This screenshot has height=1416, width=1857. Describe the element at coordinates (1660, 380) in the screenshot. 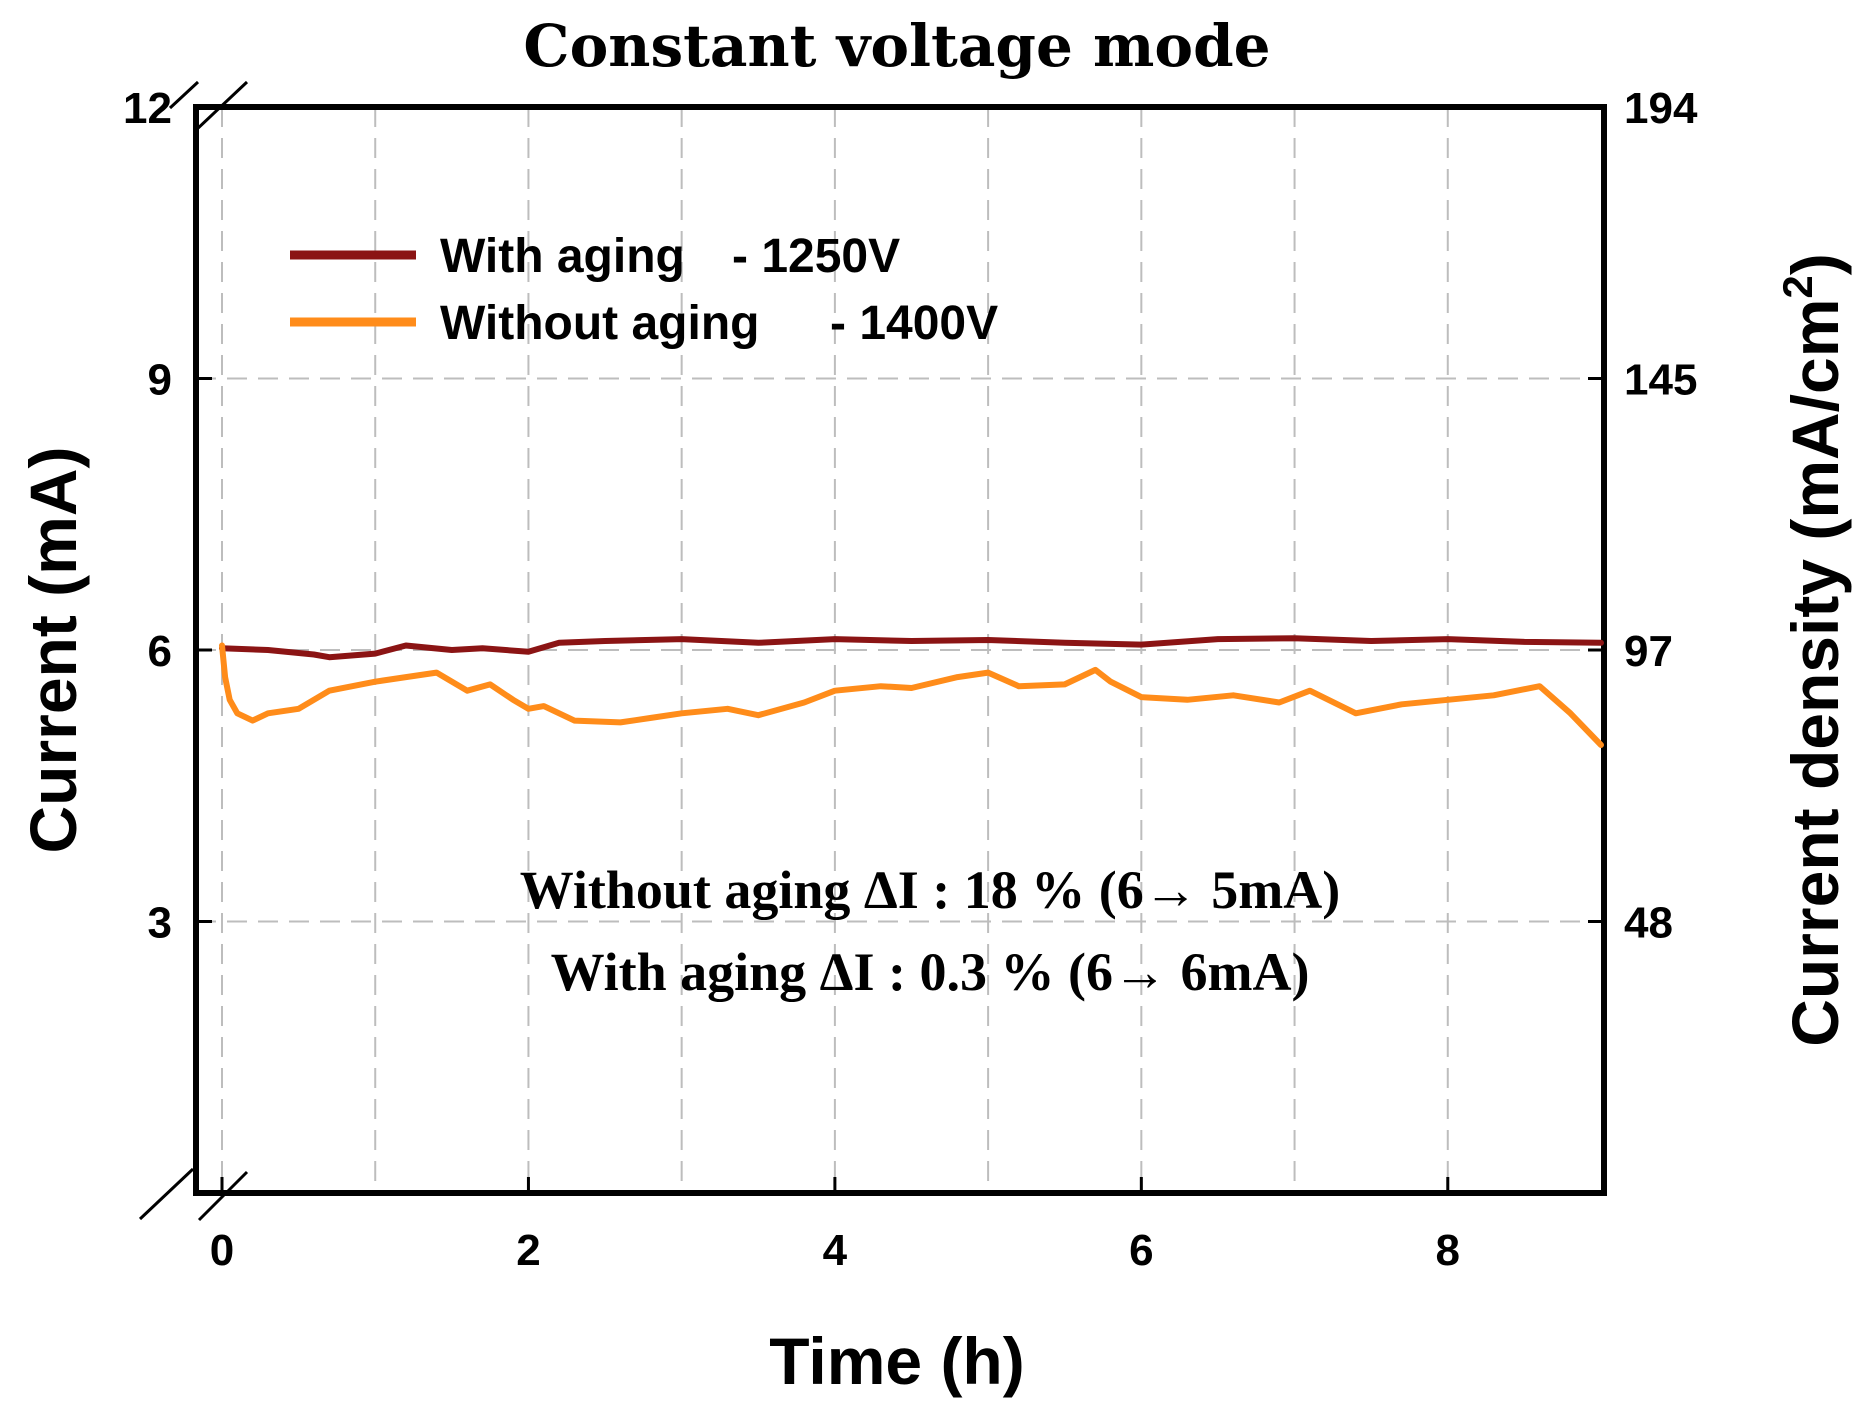

I see `y2-tick-label: 145` at that location.